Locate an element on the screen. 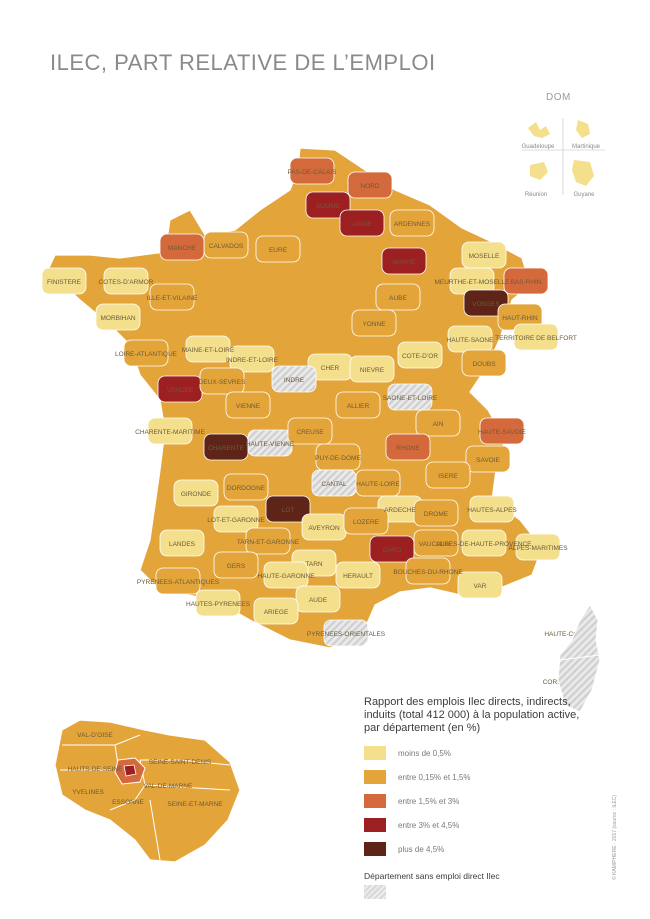  department-label: HAUTE-LOIRE is located at coordinates (378, 484).